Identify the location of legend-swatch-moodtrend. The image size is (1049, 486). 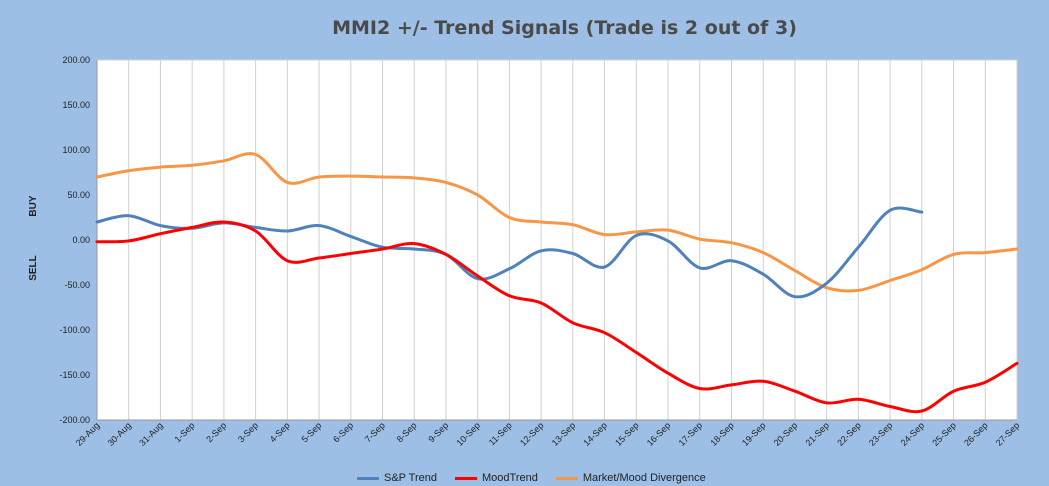
(466, 478).